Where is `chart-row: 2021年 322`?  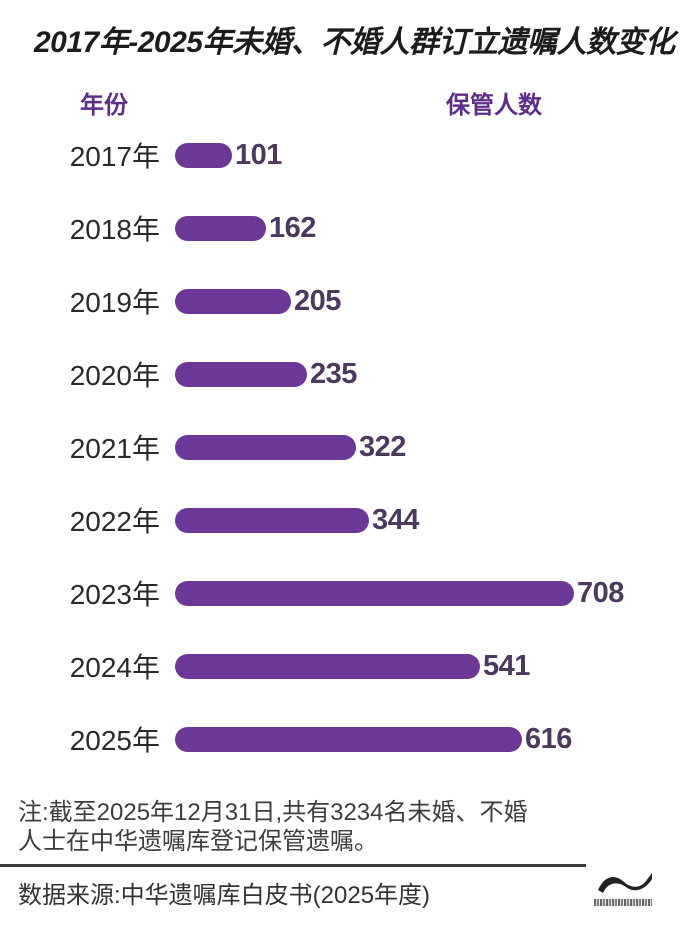
chart-row: 2021年 322 is located at coordinates (340, 447).